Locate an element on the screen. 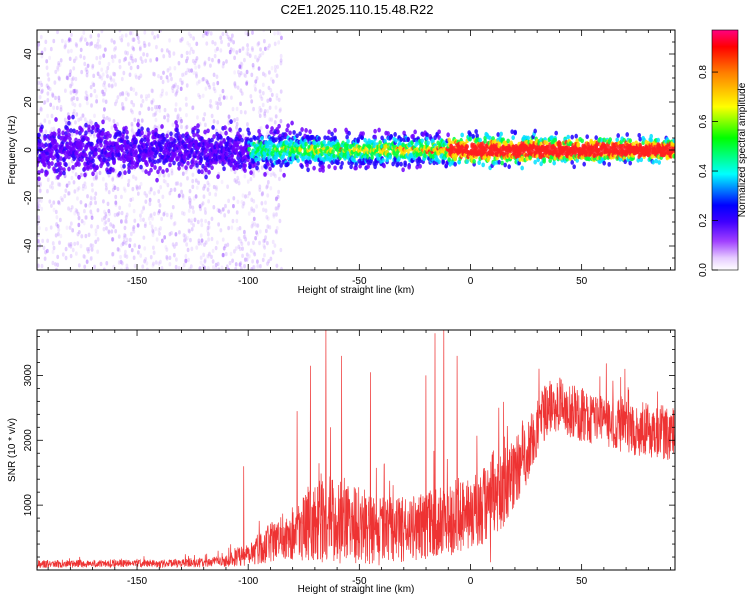 The height and width of the screenshot is (600, 750). colorbar-tick-label: 0.4 is located at coordinates (703, 171).